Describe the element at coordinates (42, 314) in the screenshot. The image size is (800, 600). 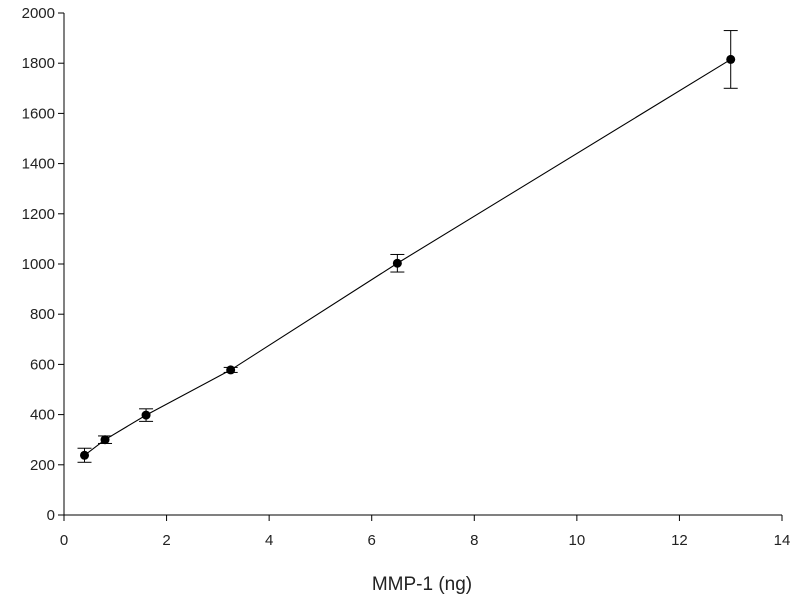
I see `y-tick-label: 800` at that location.